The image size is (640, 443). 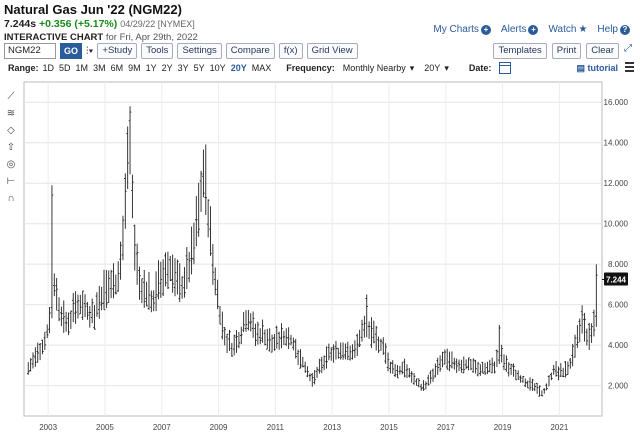 What do you see at coordinates (157, 51) in the screenshot?
I see `tools-button: Tools` at bounding box center [157, 51].